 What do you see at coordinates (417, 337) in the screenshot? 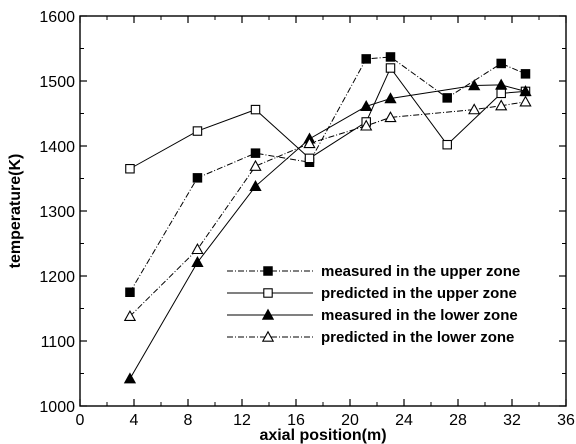
I see `legend-label: predicted in the lower zone` at bounding box center [417, 337].